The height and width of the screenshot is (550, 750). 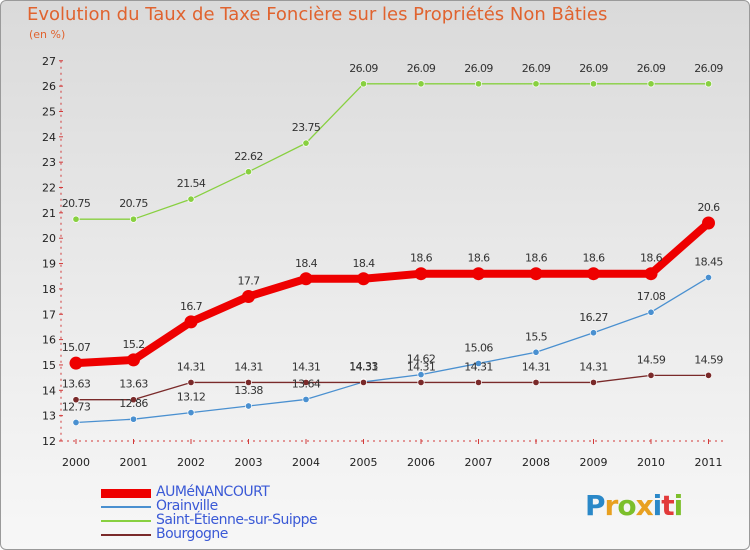 What do you see at coordinates (49, 188) in the screenshot?
I see `y-tick-label: 22` at bounding box center [49, 188].